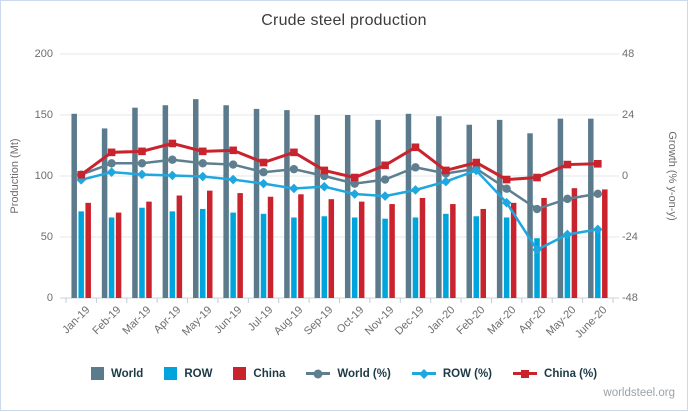 This screenshot has height=412, width=688. Describe the element at coordinates (188, 373) in the screenshot. I see `legend-item-row: ROW` at that location.